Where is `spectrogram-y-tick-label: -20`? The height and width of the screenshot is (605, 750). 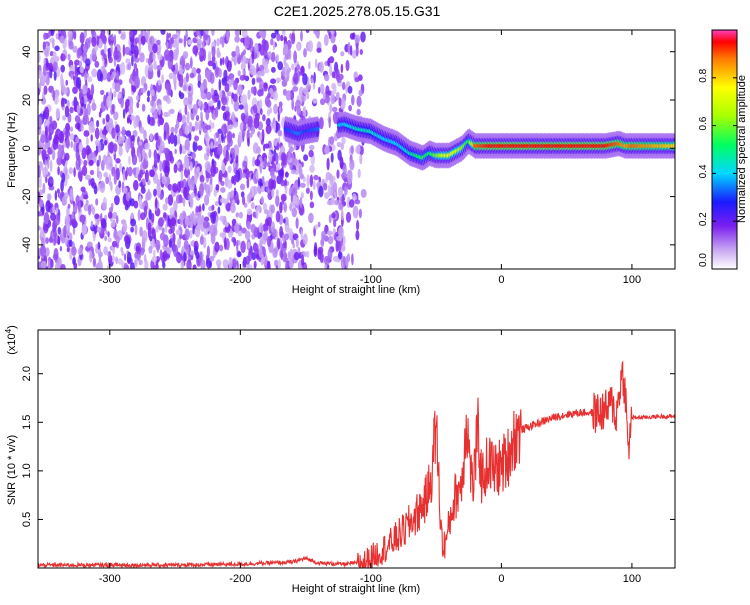 spectrogram-y-tick-label: -20 is located at coordinates (27, 197).